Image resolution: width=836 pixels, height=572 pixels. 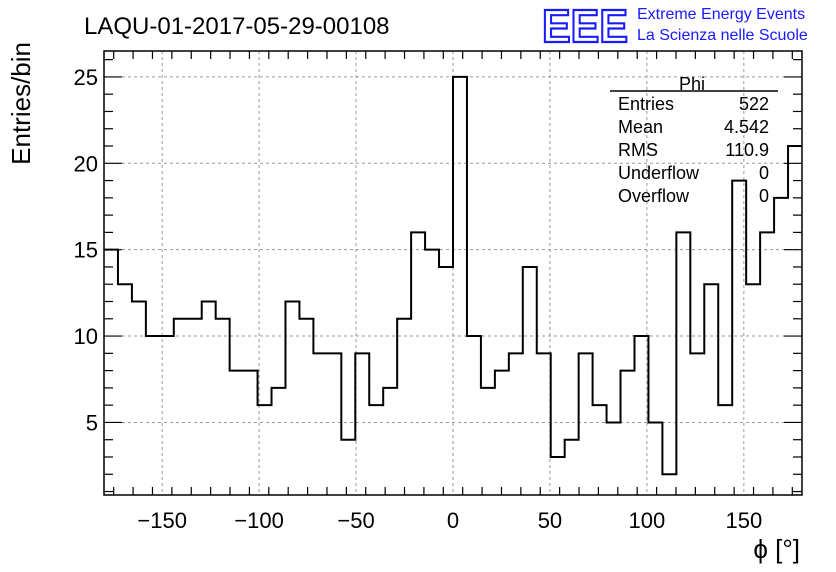 What do you see at coordinates (585, 26) in the screenshot?
I see `logo-mark: EEE` at bounding box center [585, 26].